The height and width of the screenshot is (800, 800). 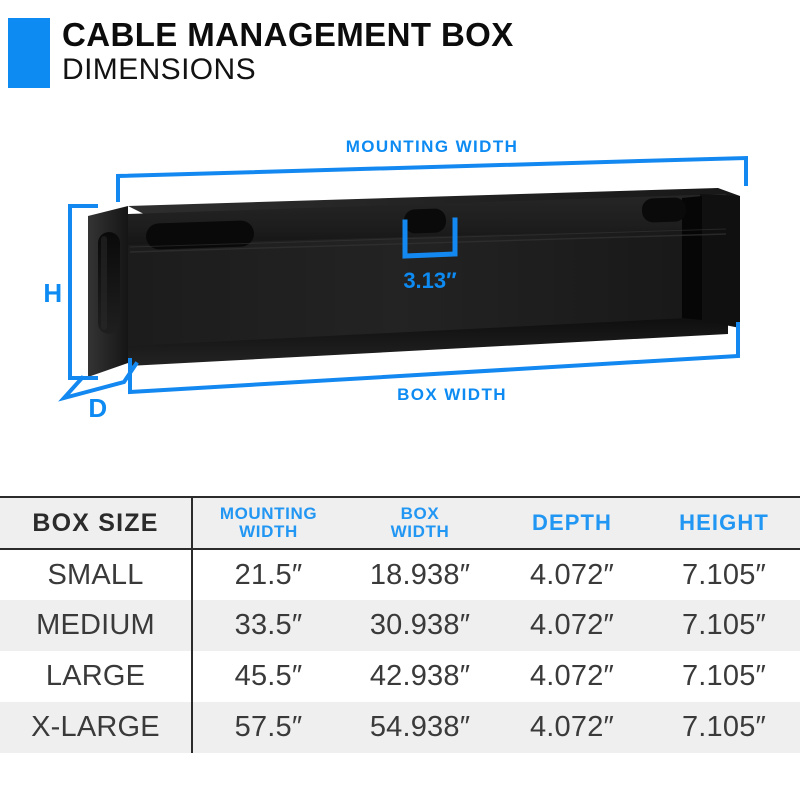 What do you see at coordinates (104, 283) in the screenshot?
I see `box-left-slot-highlight` at bounding box center [104, 283].